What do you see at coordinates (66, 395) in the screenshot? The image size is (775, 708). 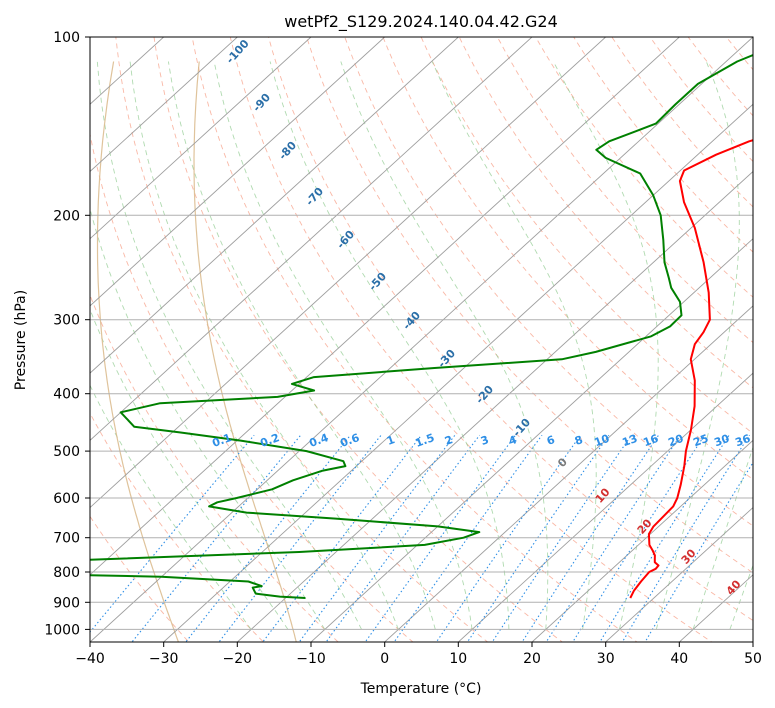 I see `y-tick-label: 400` at bounding box center [66, 395].